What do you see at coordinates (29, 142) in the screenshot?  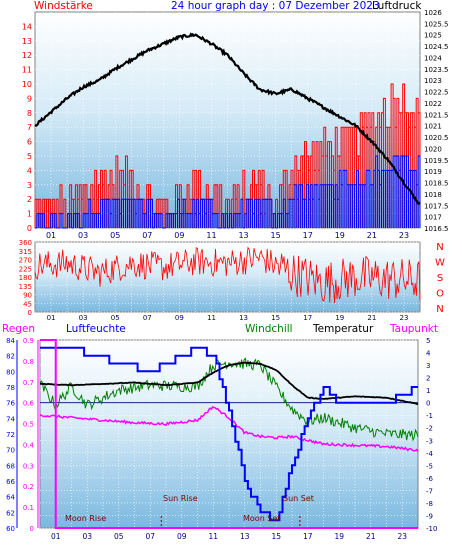 I see `chart1-left-tick-label: 6` at bounding box center [29, 142].